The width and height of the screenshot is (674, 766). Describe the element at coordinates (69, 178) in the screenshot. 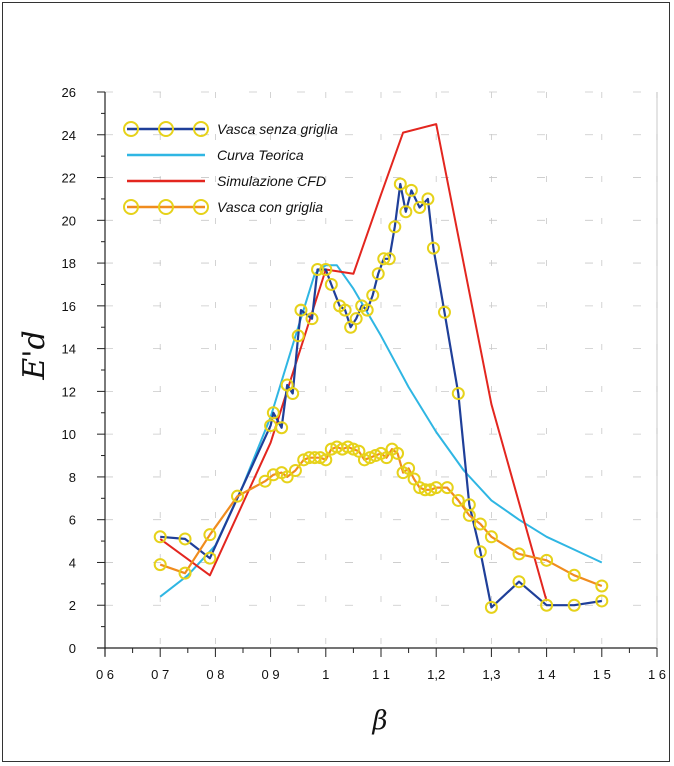

I see `y-tick-label-11: 22` at that location.